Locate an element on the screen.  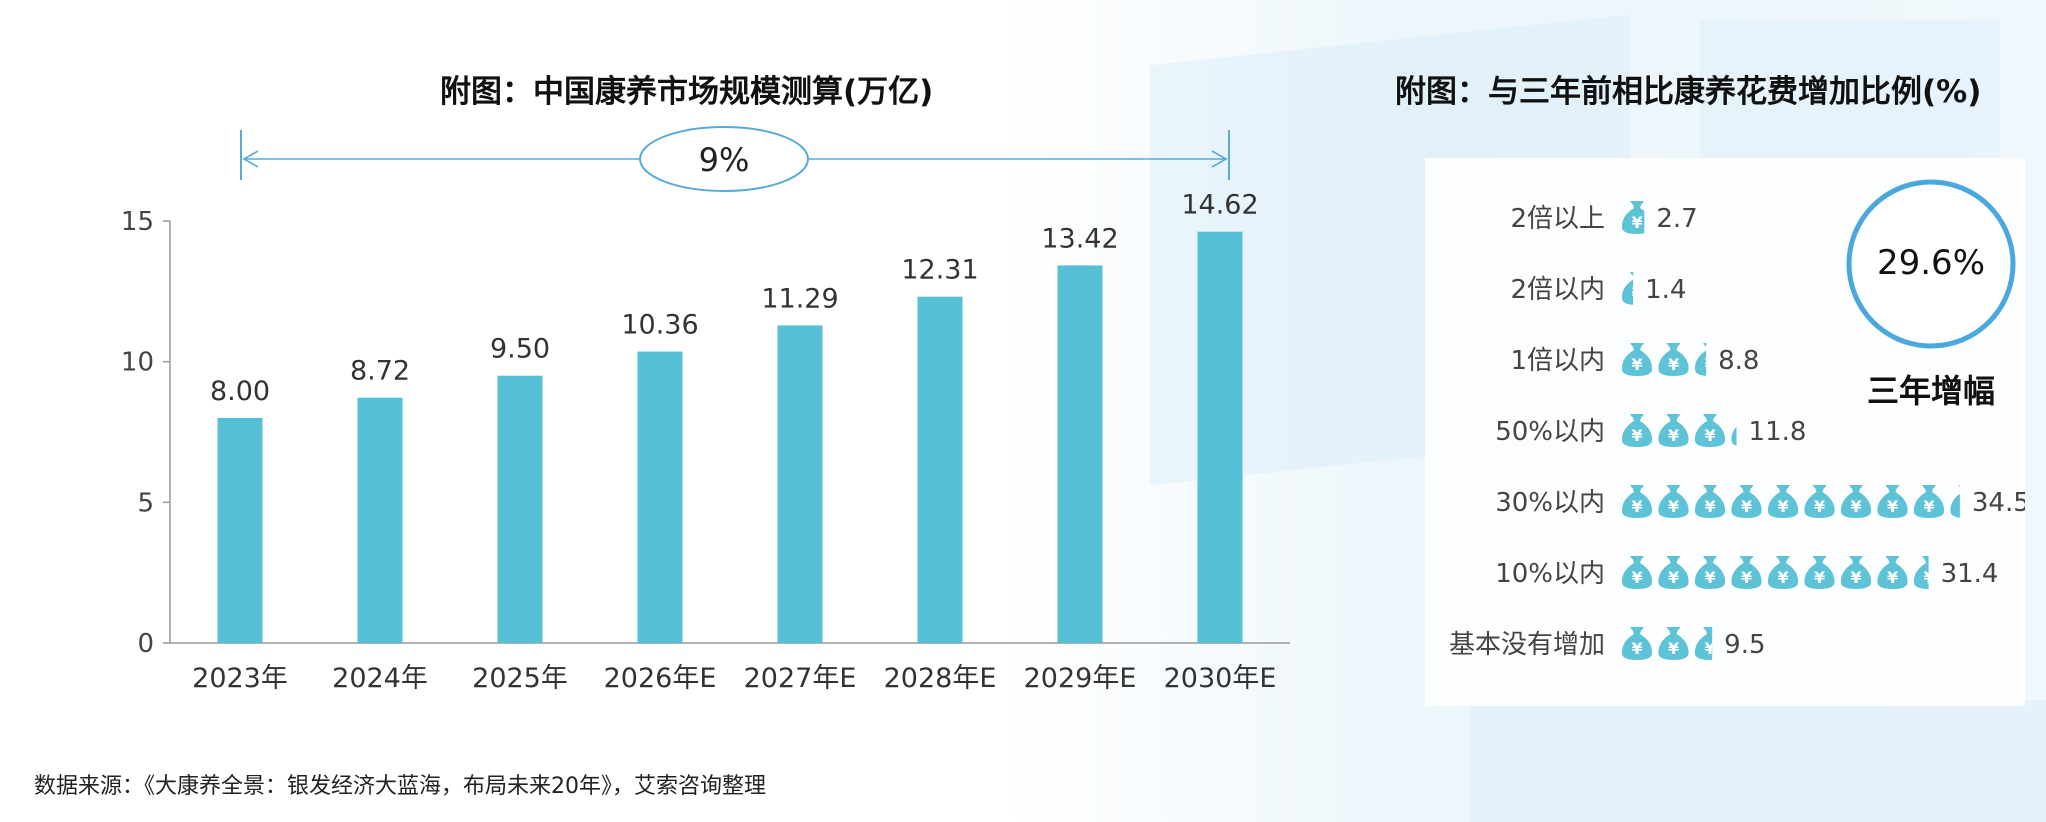
right-chart-title: 附图：与三年前相比康养花费增加比例(%) is located at coordinates (1688, 92).